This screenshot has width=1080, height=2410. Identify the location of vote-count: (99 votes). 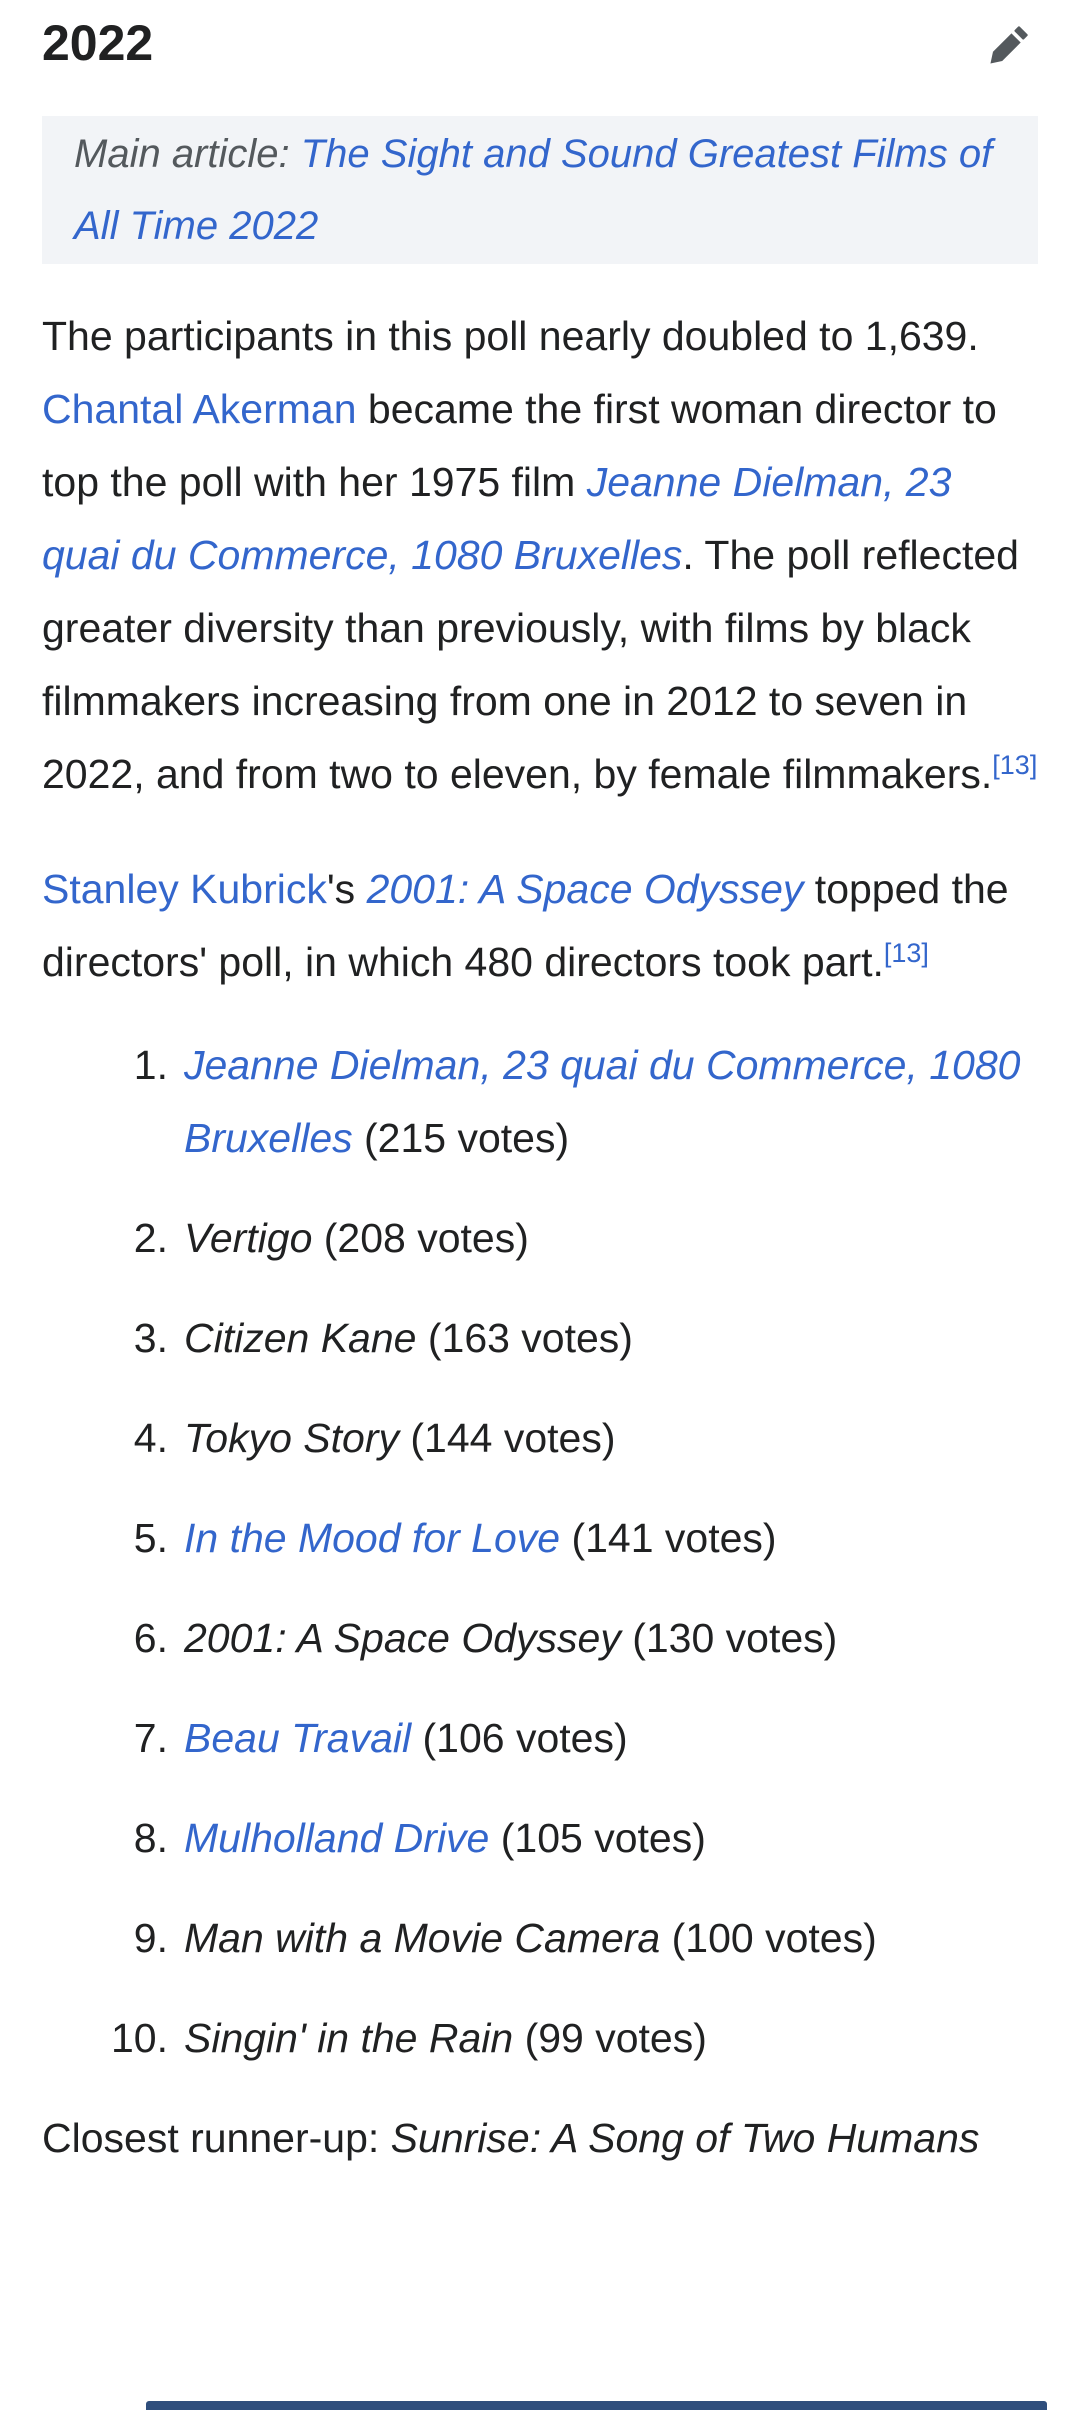
(610, 2038).